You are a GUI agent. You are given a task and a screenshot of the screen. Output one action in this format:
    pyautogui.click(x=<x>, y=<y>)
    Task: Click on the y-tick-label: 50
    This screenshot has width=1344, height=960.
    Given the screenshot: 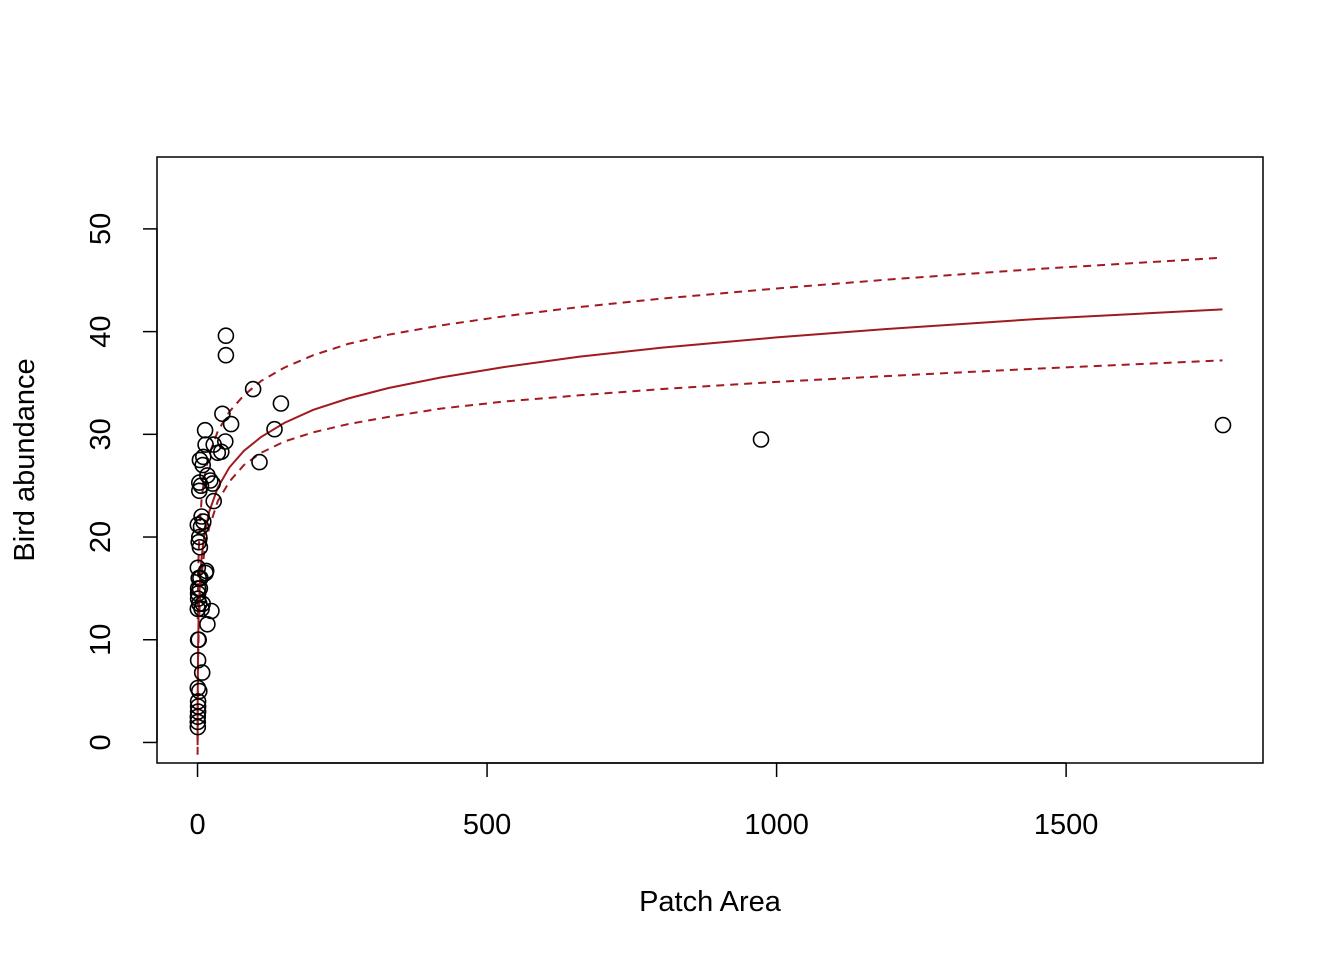 What is the action you would take?
    pyautogui.click(x=101, y=229)
    